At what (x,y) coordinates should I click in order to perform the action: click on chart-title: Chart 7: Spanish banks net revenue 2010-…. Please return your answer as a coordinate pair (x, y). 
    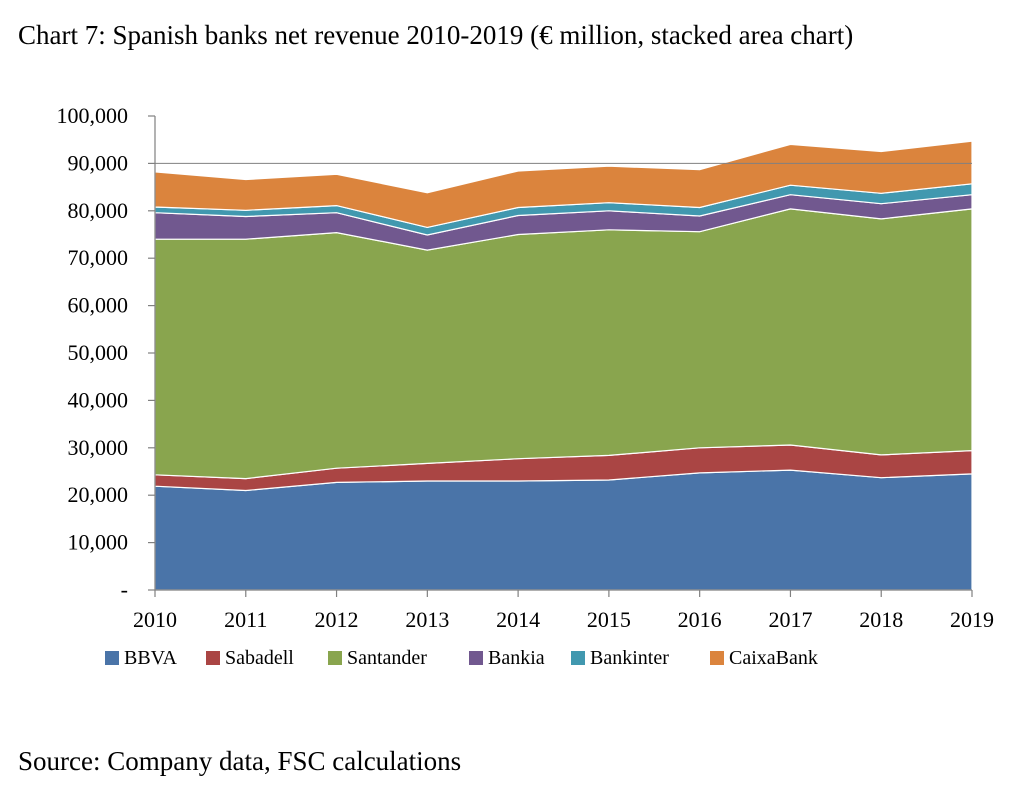
    Looking at the image, I should click on (436, 35).